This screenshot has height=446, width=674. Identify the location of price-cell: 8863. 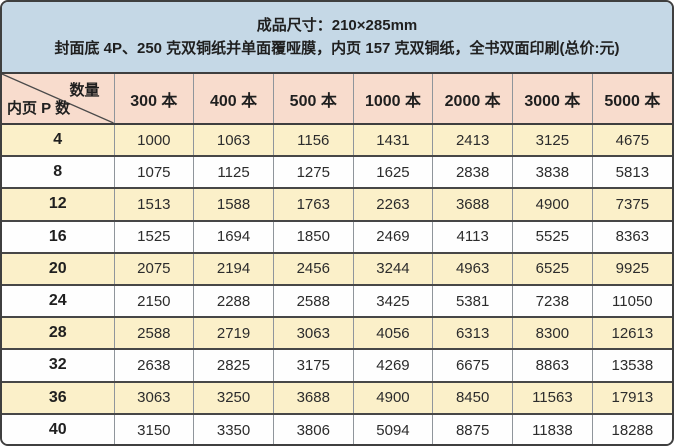
(552, 365).